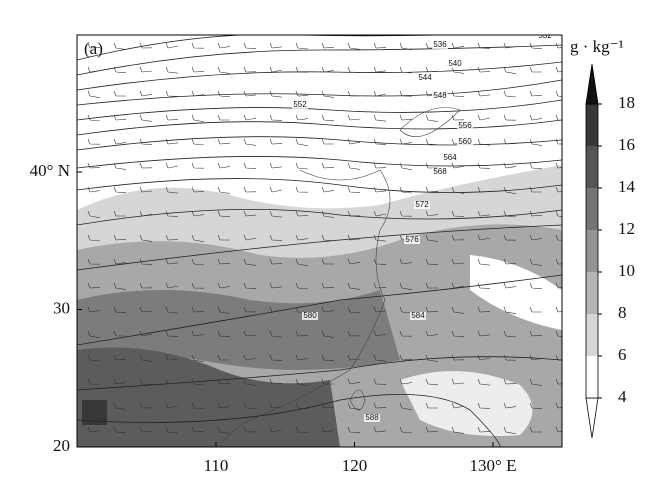 The width and height of the screenshot is (670, 502). What do you see at coordinates (440, 44) in the screenshot?
I see `contour-label: 536` at bounding box center [440, 44].